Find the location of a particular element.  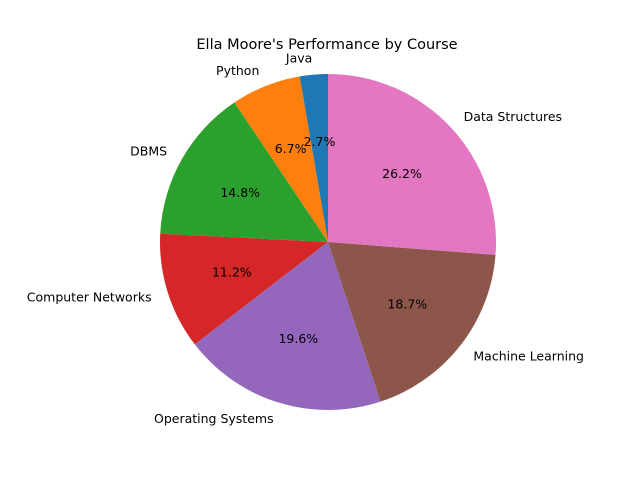

category-label-dbms: DBMS is located at coordinates (148, 151).